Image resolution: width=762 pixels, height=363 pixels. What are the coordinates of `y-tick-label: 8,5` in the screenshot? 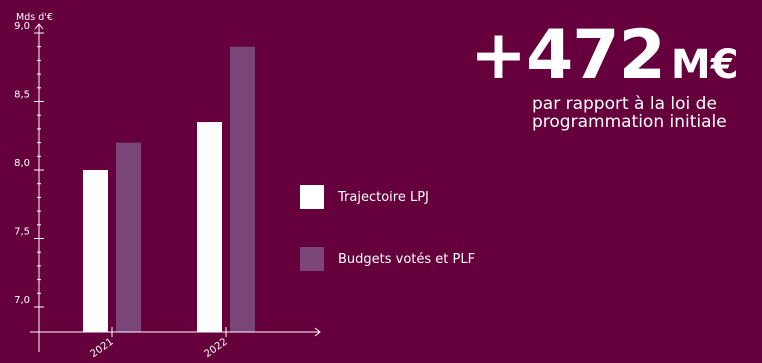 It's located at (22, 95).